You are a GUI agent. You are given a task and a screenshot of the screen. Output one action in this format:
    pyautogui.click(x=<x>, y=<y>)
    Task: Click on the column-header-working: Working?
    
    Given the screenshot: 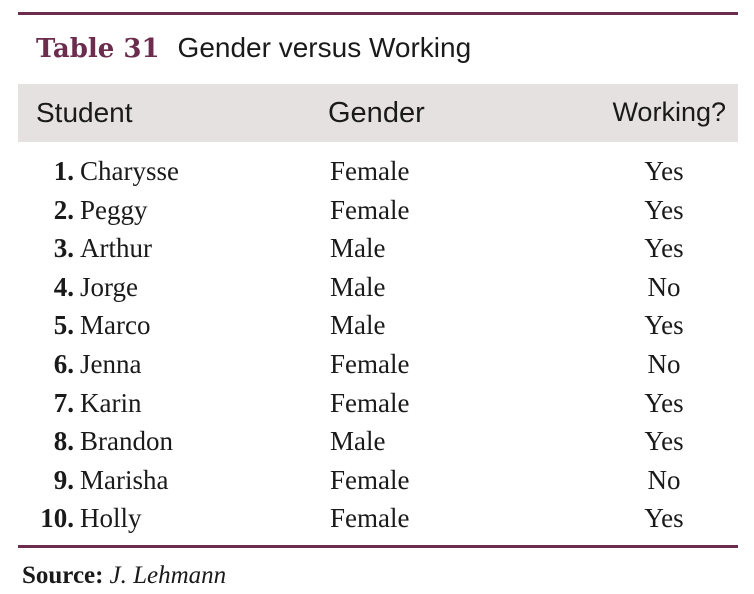 What is the action you would take?
    pyautogui.click(x=669, y=112)
    